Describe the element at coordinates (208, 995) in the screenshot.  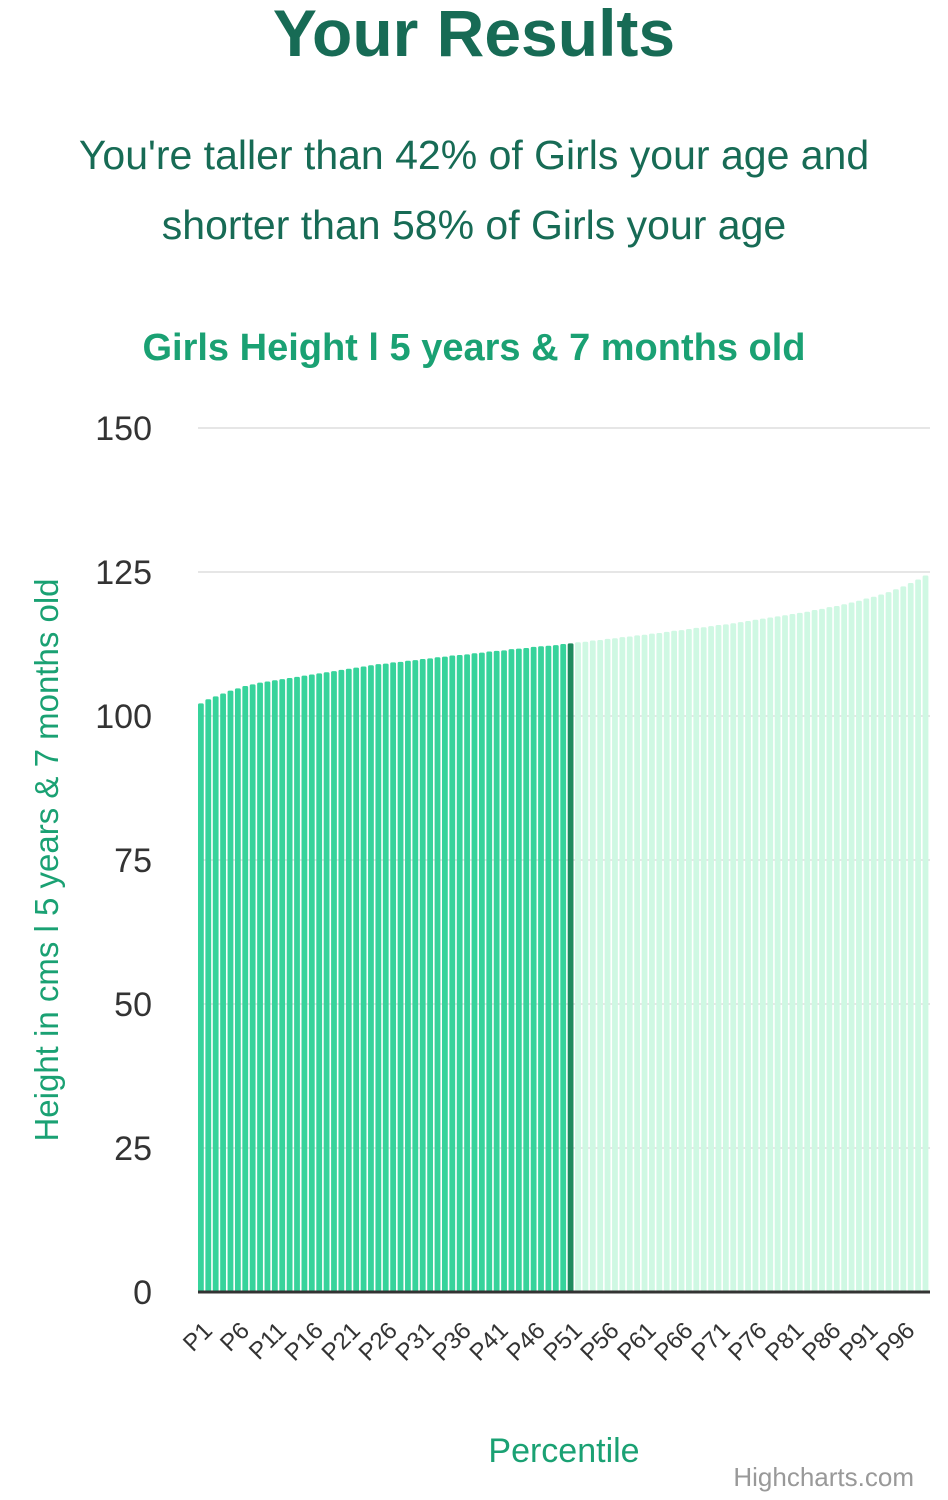
I see `bar-P2` at that location.